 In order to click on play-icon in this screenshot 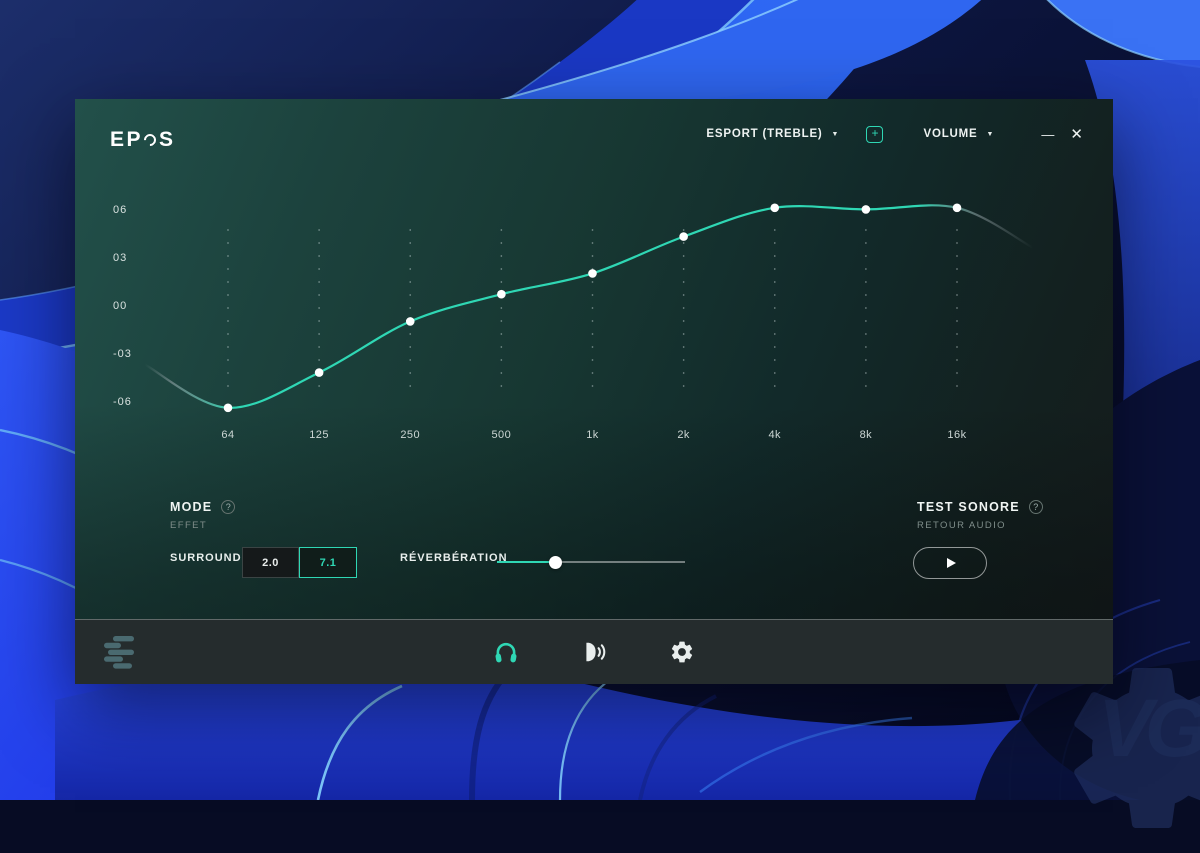, I will do `click(951, 563)`.